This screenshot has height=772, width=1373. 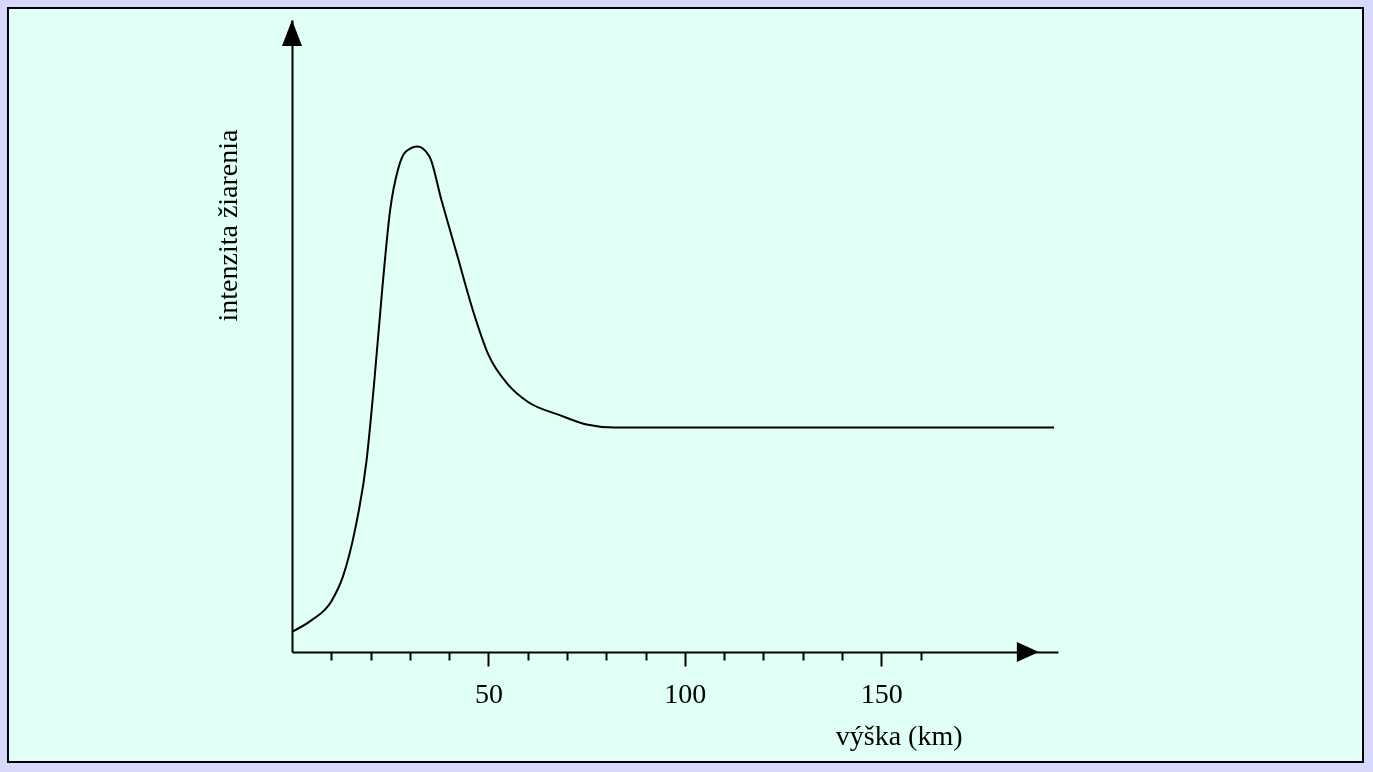 I want to click on x-tick-label: 100, so click(x=685, y=693).